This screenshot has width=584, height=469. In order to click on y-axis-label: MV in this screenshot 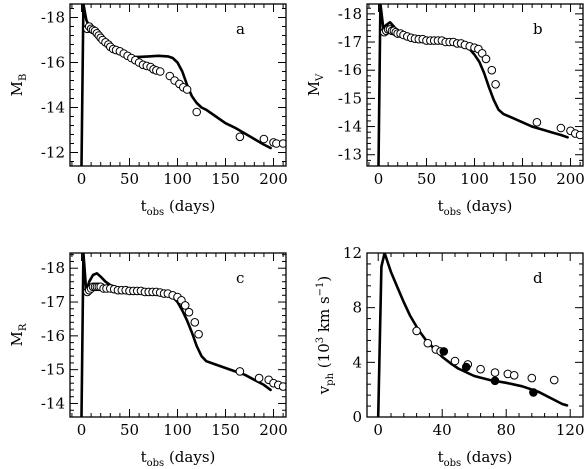, I will do `click(315, 84)`.